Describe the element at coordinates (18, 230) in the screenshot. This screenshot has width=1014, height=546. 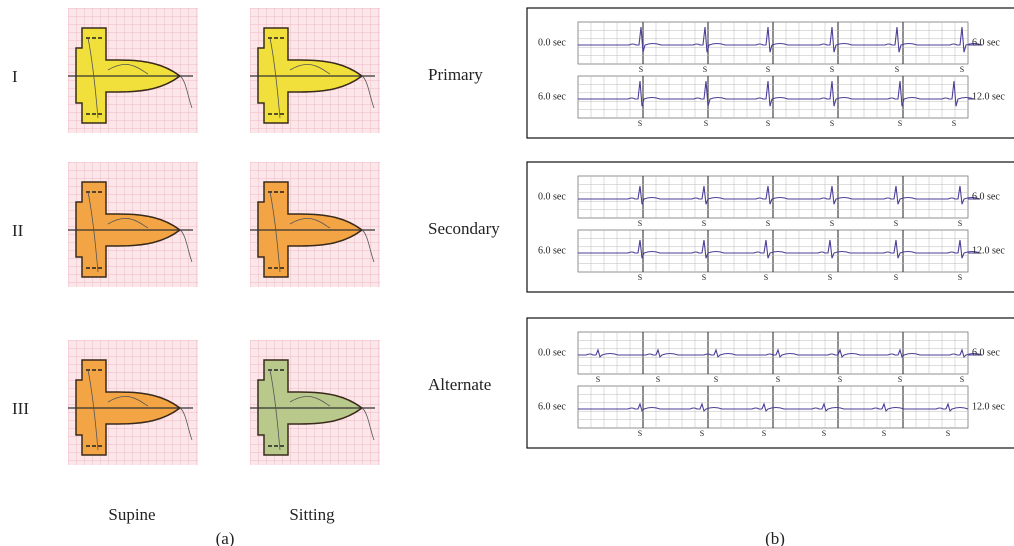
I see `row-label: II` at that location.